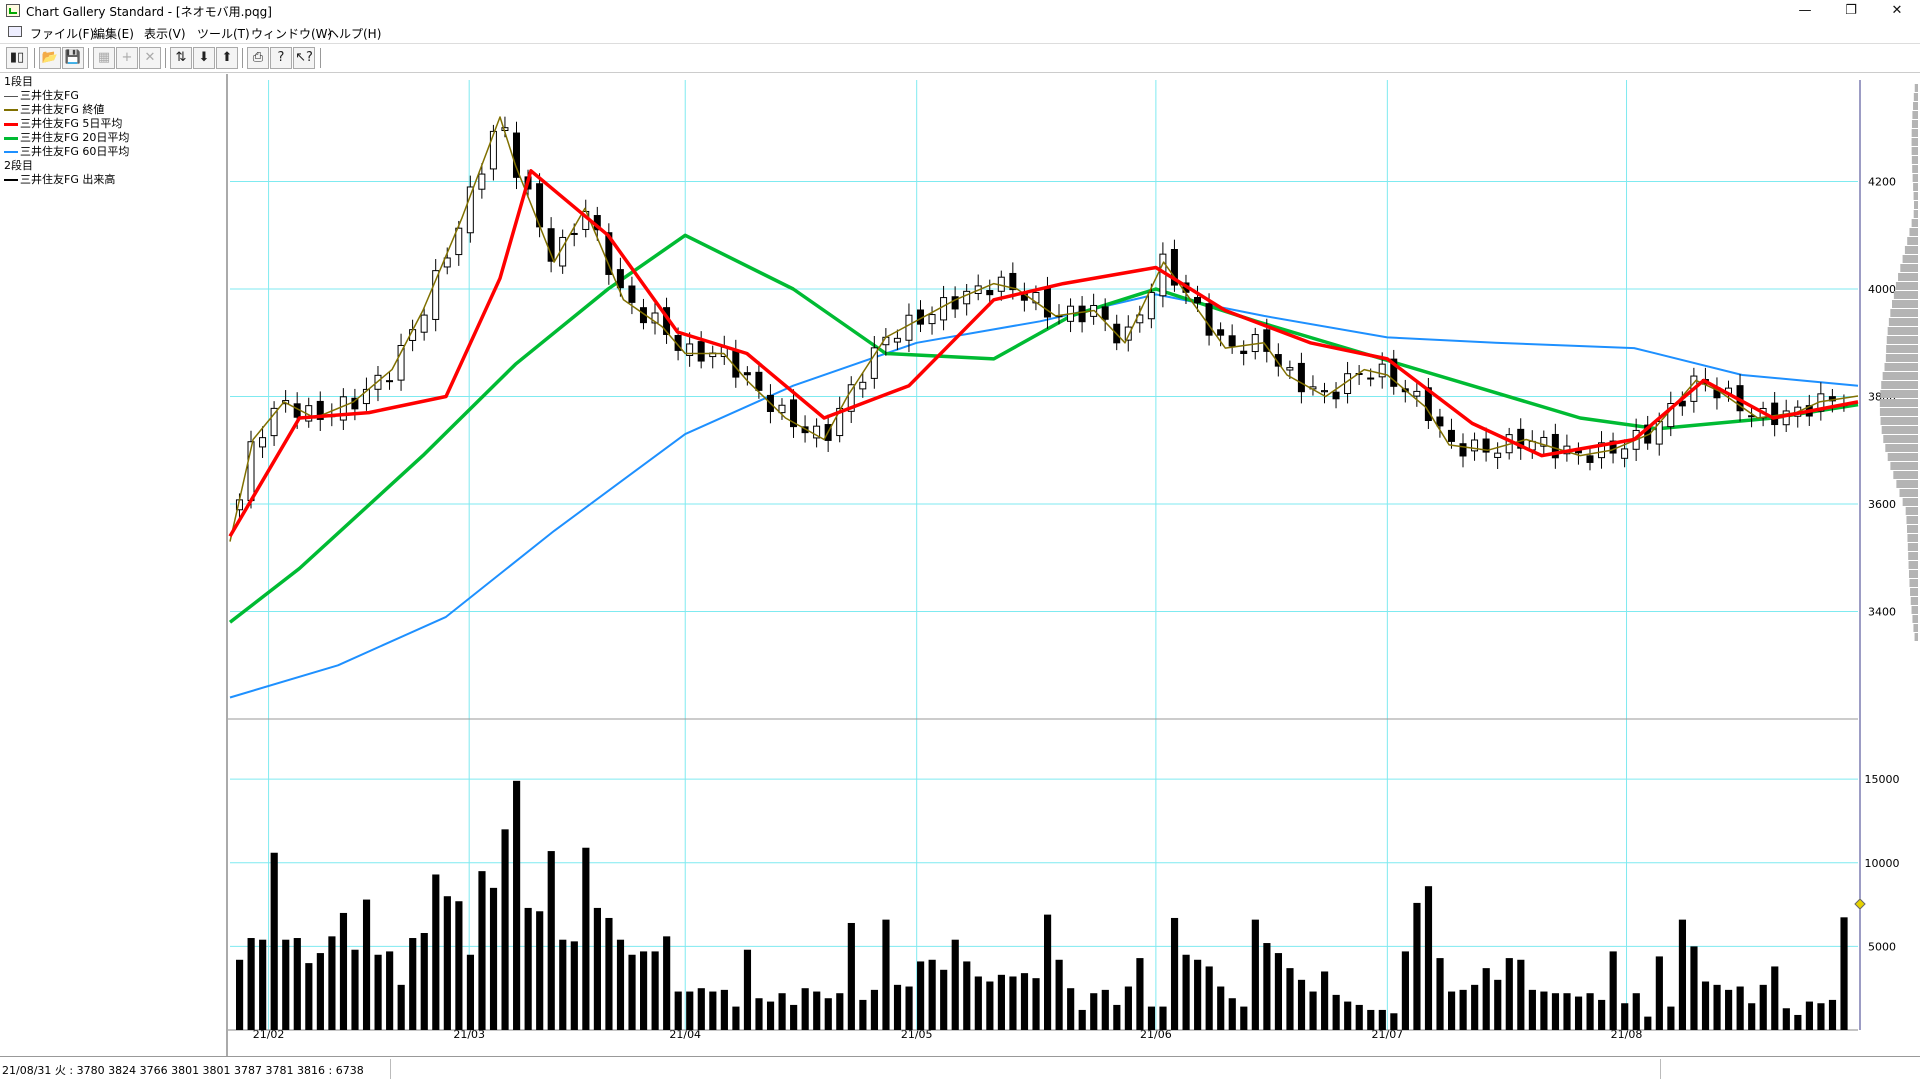  I want to click on save-icon: 💾, so click(73, 58).